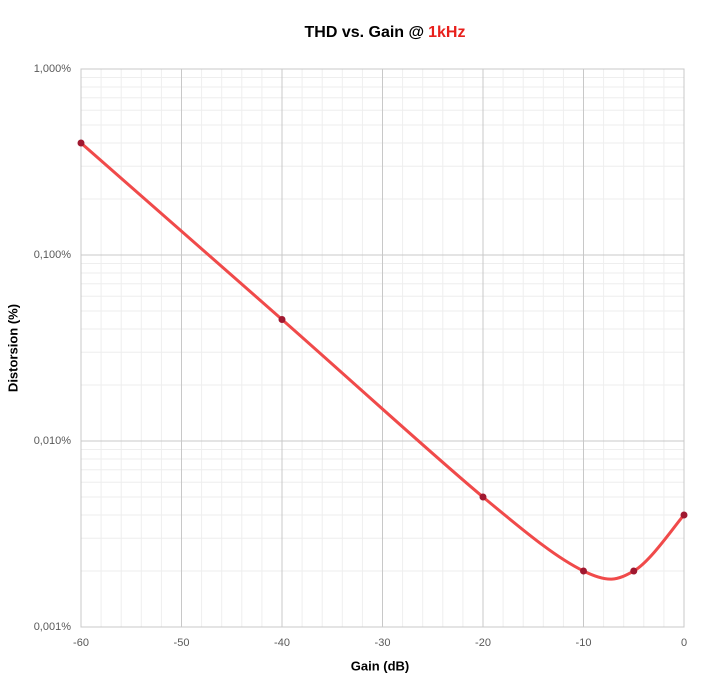 This screenshot has width=718, height=690. Describe the element at coordinates (53, 255) in the screenshot. I see `y-tick-label: 0,100%` at that location.